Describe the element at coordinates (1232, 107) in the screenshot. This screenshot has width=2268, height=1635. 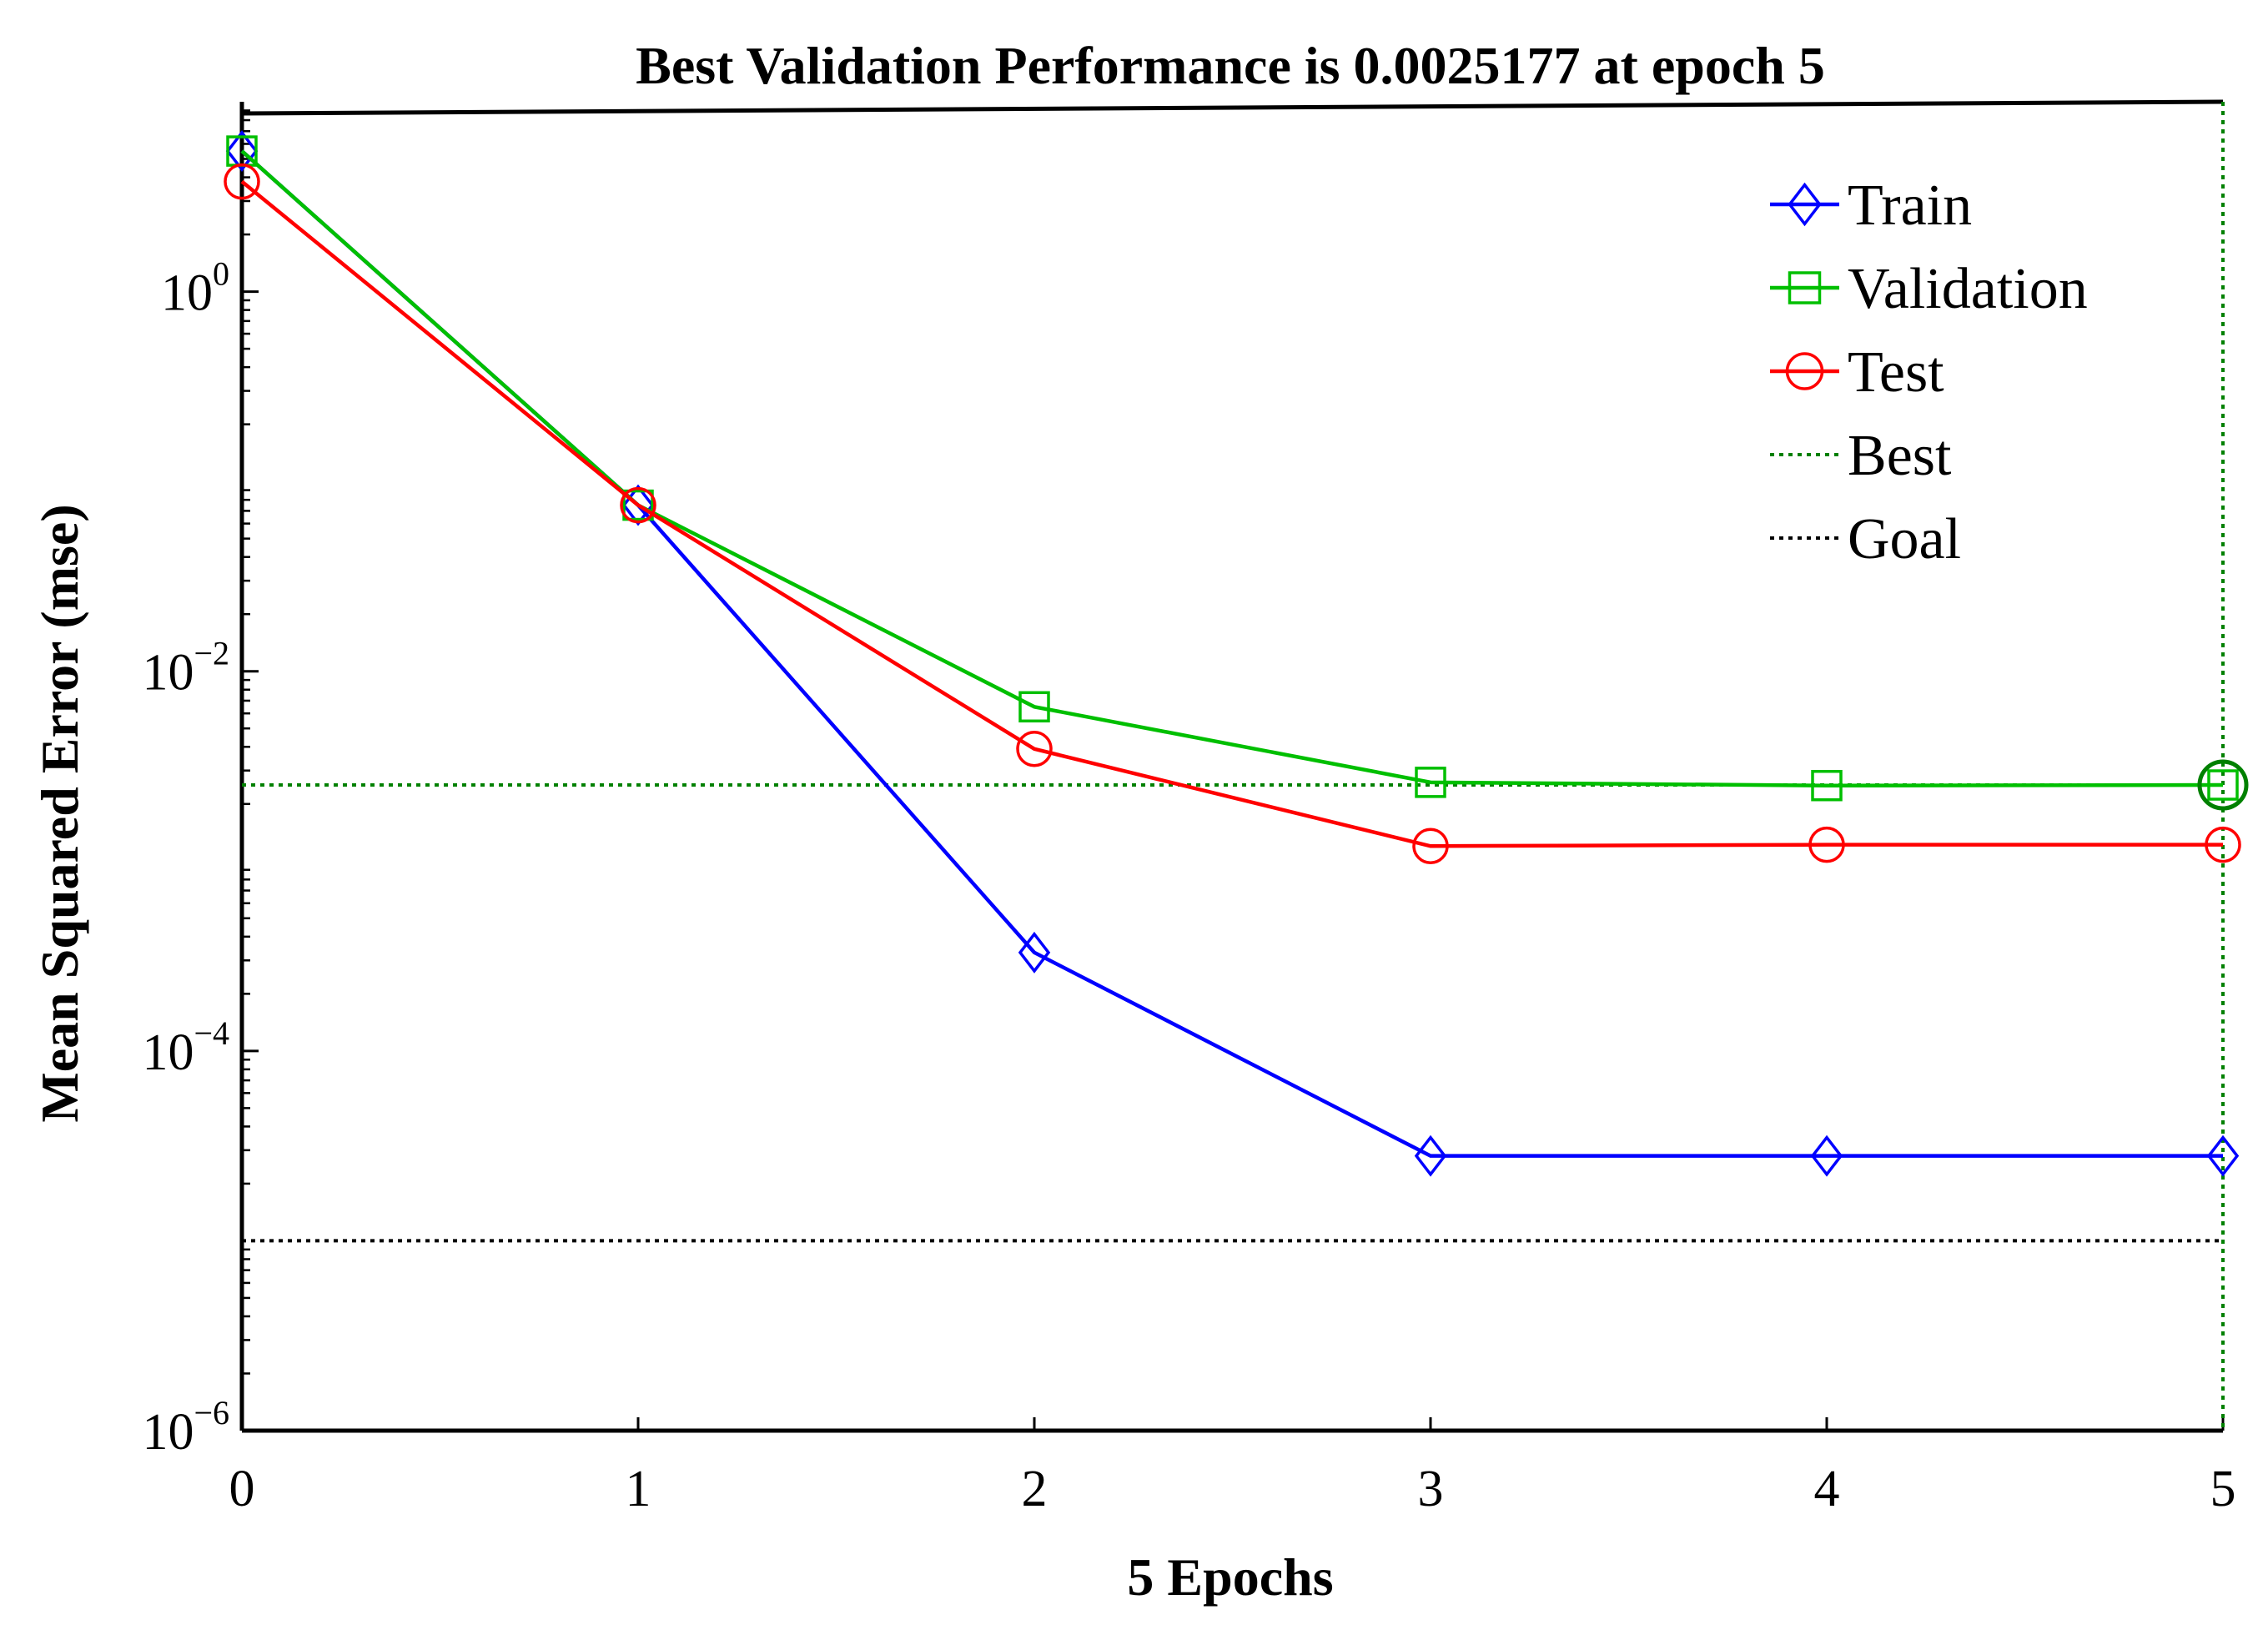
I see `top-axis-line` at that location.